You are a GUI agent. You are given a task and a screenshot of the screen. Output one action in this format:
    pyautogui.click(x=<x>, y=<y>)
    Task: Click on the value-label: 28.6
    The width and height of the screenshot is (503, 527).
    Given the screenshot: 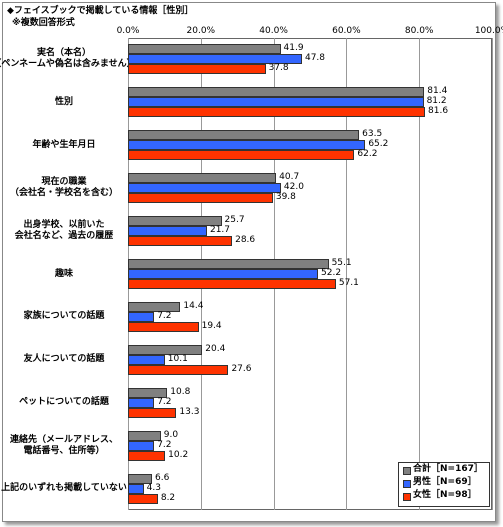 What is the action you would take?
    pyautogui.click(x=245, y=240)
    